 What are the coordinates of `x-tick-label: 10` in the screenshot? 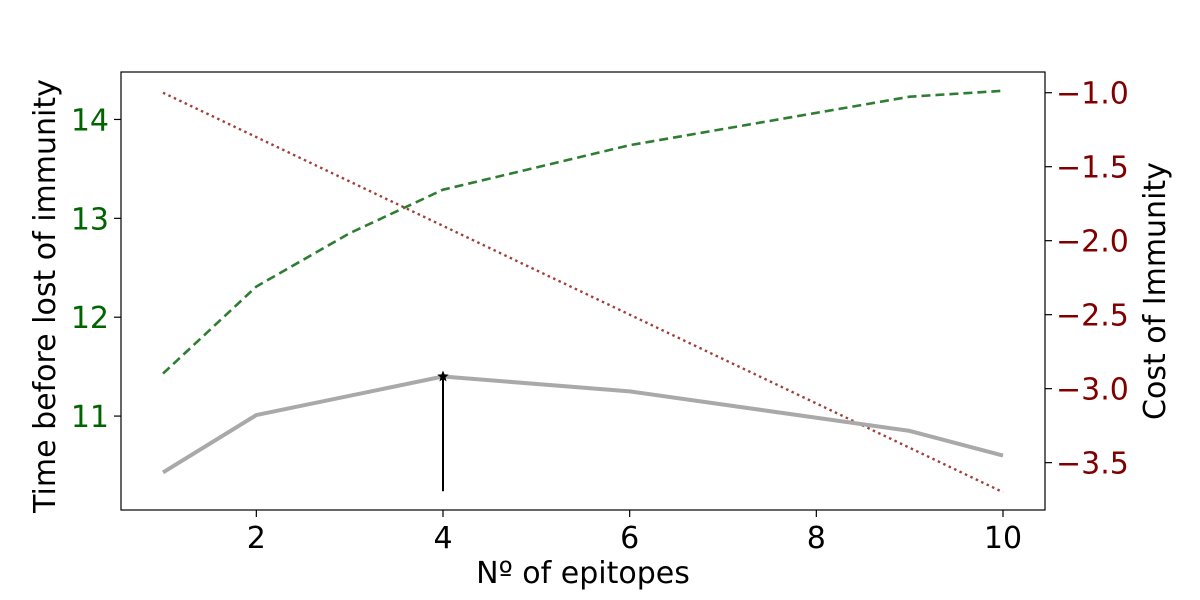 It's located at (1003, 538).